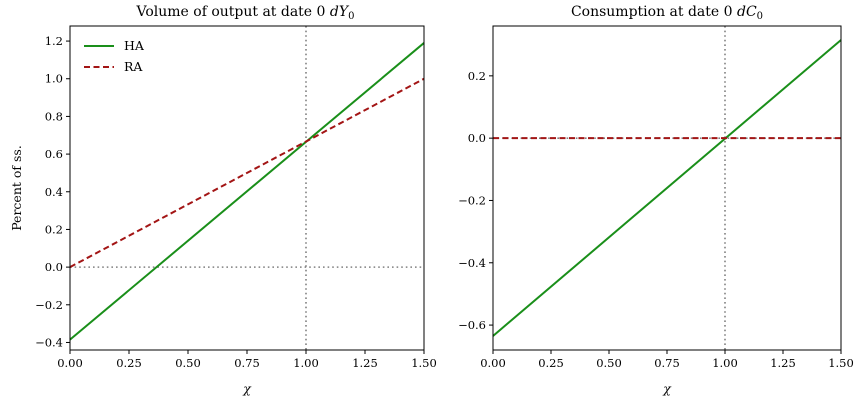 Image resolution: width=857 pixels, height=402 pixels. Describe the element at coordinates (725, 363) in the screenshot. I see `consumption-xtick-label: 1.00` at that location.